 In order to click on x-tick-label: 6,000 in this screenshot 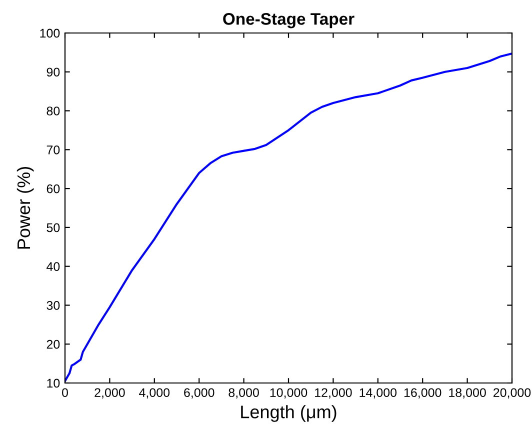, I will do `click(199, 393)`.